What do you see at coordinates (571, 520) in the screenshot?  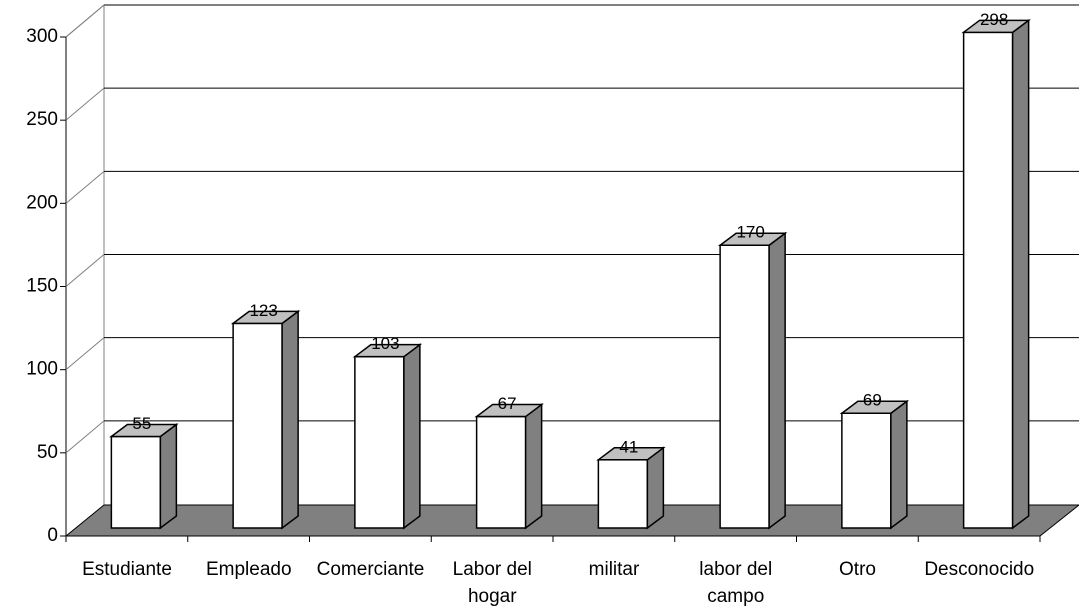 I see `floor` at bounding box center [571, 520].